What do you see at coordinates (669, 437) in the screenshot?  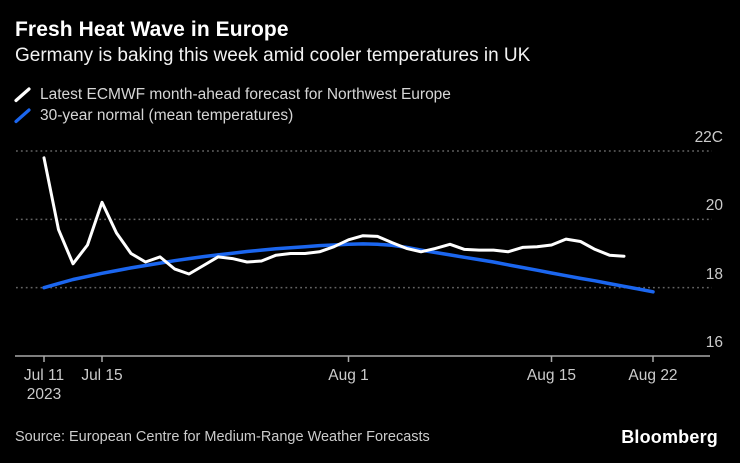 I see `bloomberg-logo: Bloomberg` at bounding box center [669, 437].